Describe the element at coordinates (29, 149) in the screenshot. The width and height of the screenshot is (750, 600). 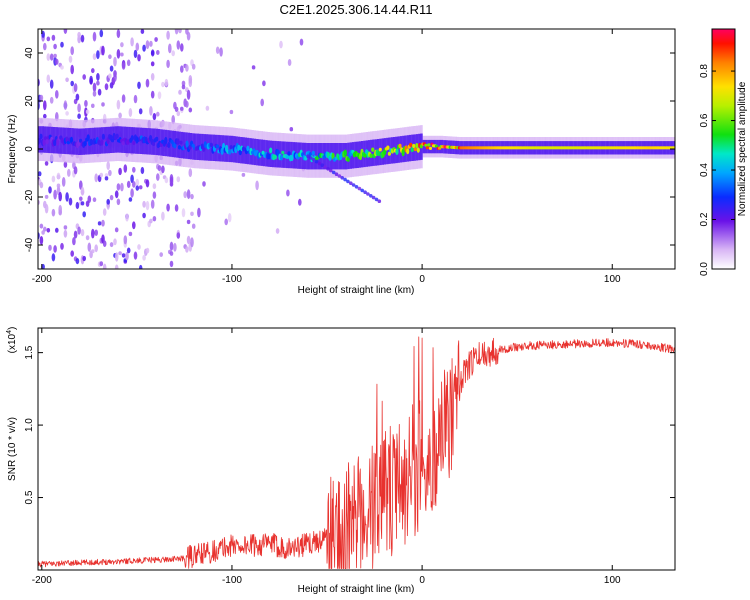
I see `y-tick-label: 0` at that location.